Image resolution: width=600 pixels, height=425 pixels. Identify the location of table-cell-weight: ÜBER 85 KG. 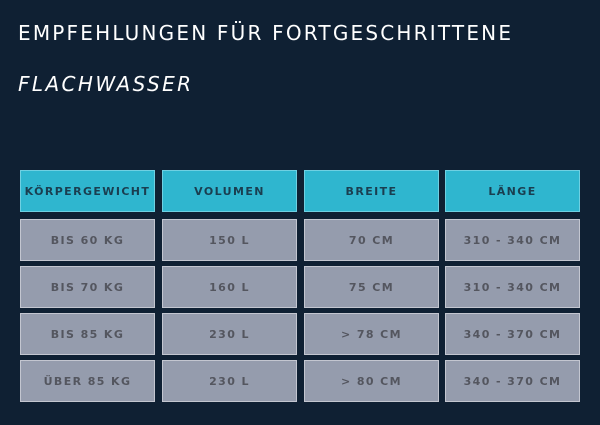
(87, 381).